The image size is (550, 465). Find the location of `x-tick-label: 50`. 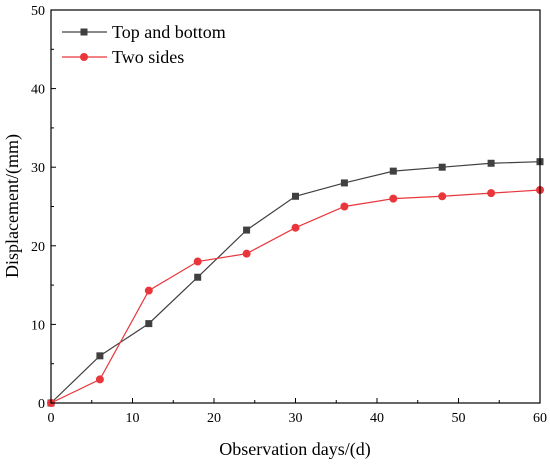

x-tick-label: 50 is located at coordinates (459, 418).